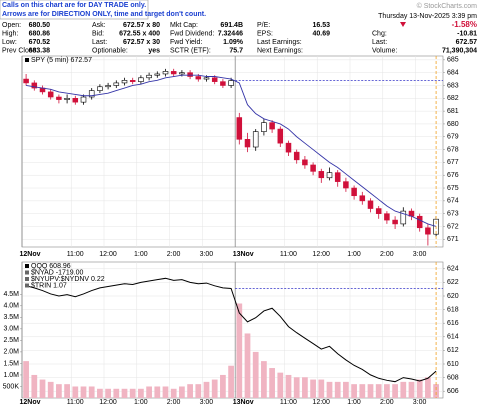 The width and height of the screenshot is (480, 406). Describe the element at coordinates (51, 266) in the screenshot. I see `legend-label: QQQ 608.96` at that location.